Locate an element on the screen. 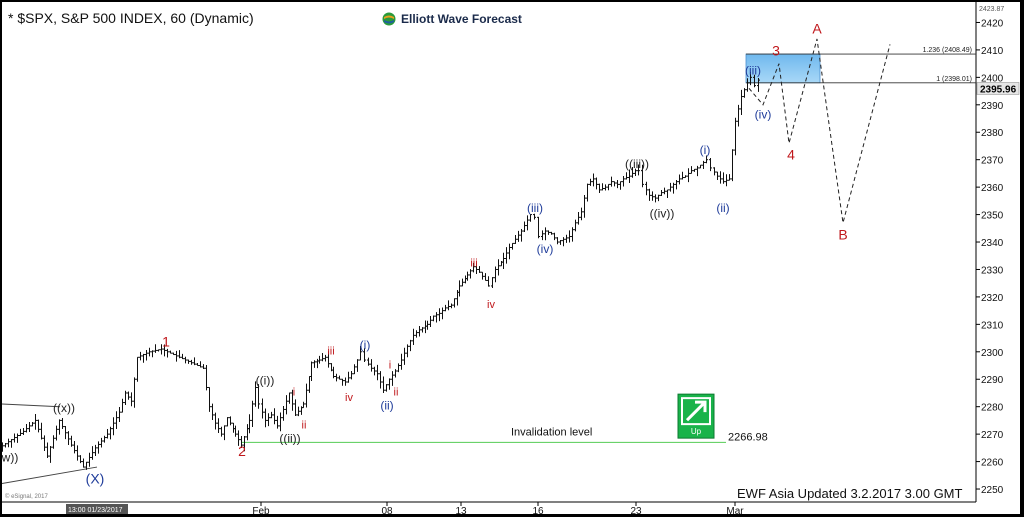  wave-label: iv is located at coordinates (349, 398).